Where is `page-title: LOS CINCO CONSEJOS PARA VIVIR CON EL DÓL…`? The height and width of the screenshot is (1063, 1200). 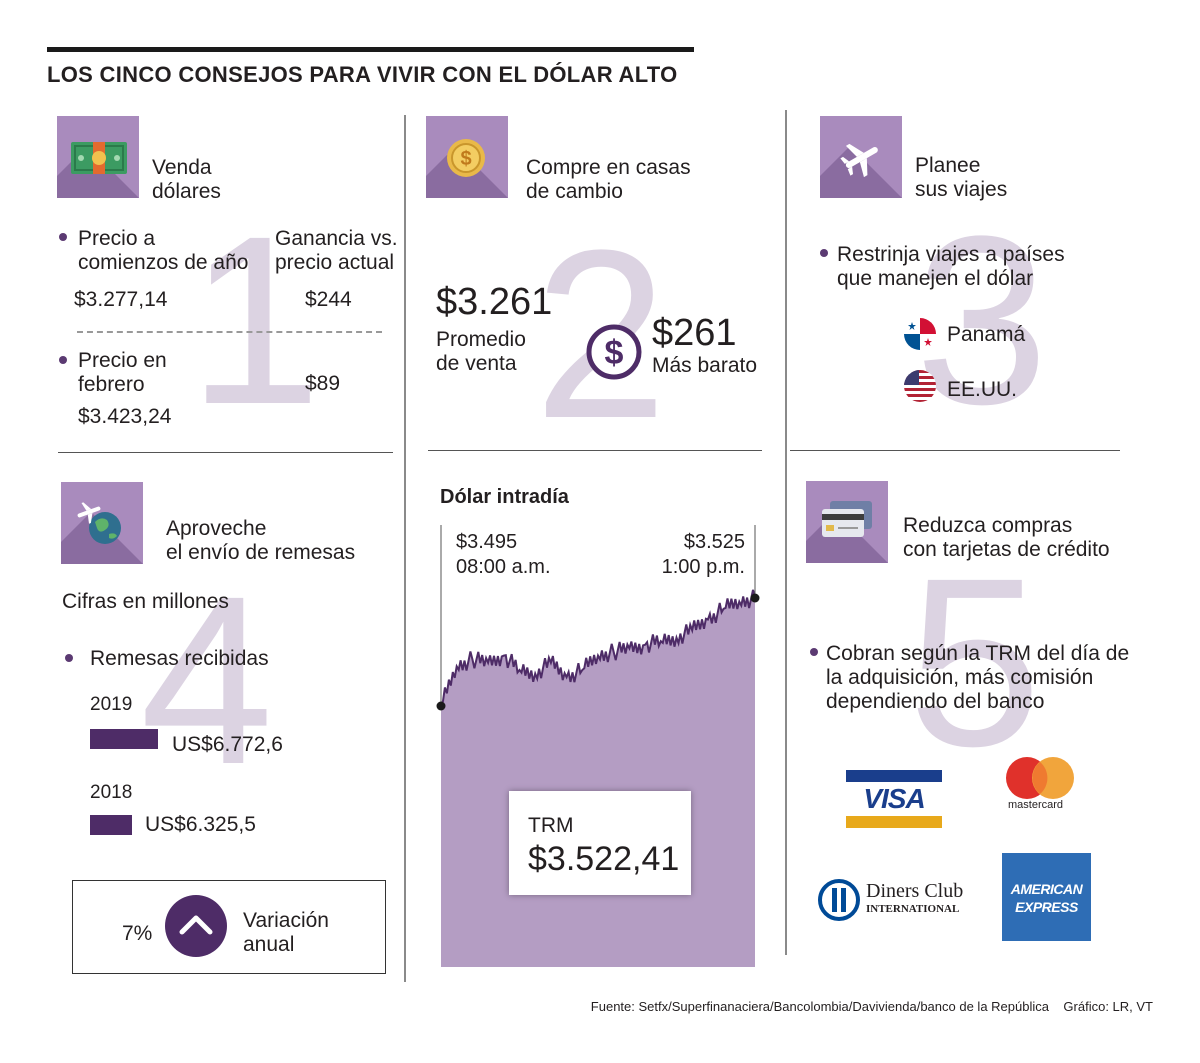
page-title: LOS CINCO CONSEJOS PARA VIVIR CON EL DÓL… is located at coordinates (362, 74).